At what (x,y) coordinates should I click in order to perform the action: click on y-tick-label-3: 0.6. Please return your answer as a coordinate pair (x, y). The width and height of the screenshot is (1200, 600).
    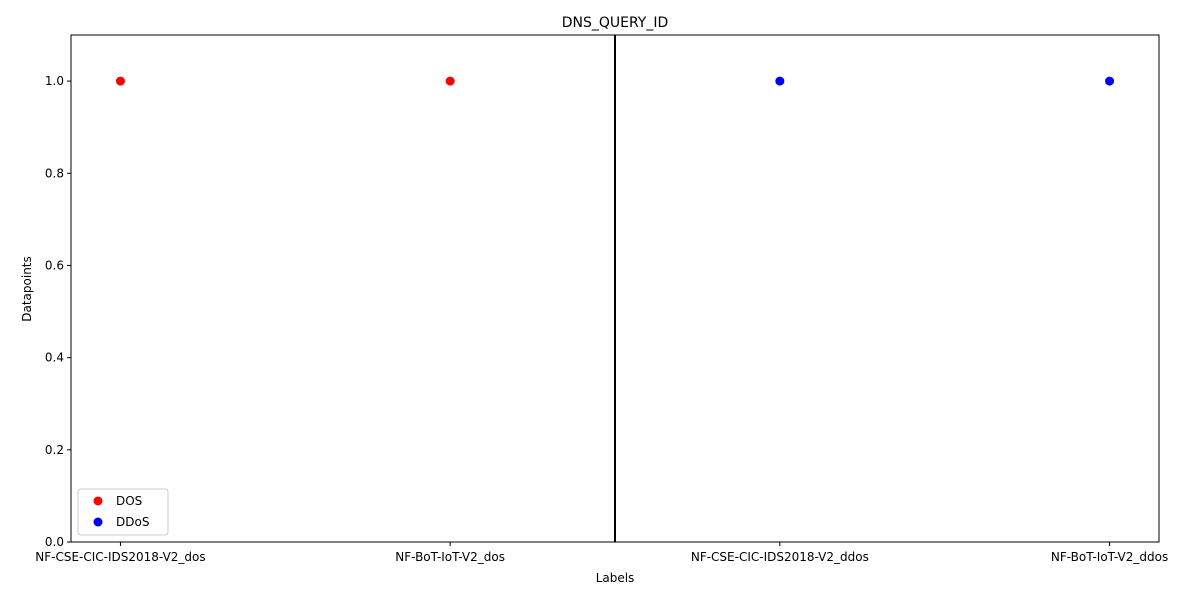
    Looking at the image, I should click on (54, 265).